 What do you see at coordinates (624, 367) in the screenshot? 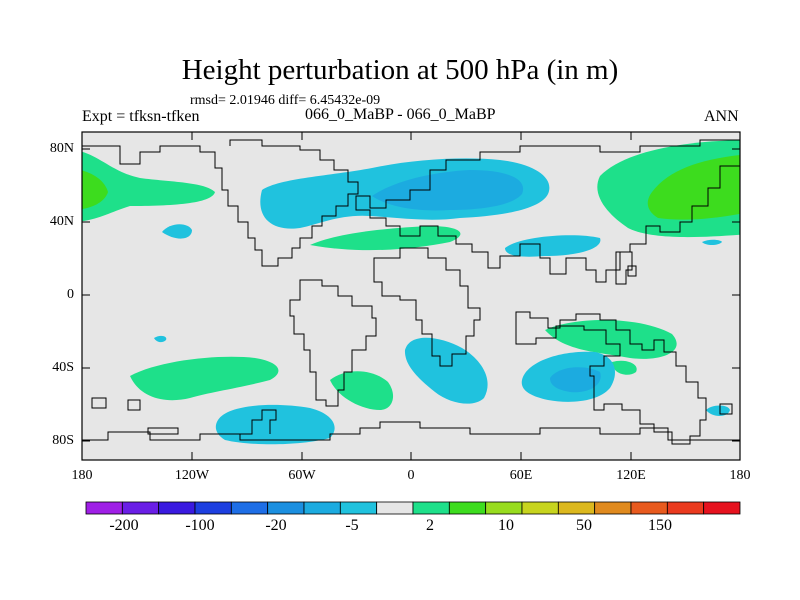
I see `contour-positive-south-indian-small` at bounding box center [624, 367].